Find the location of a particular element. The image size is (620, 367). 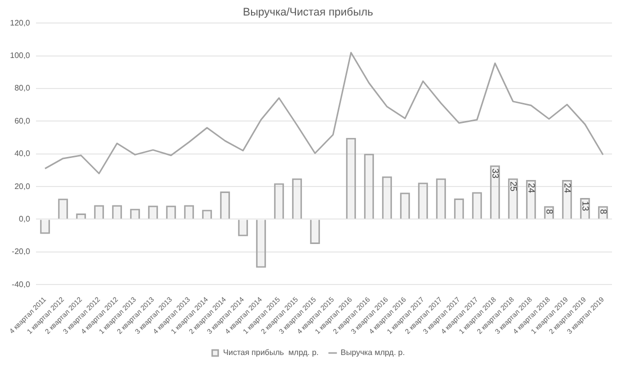

chart-title: Выручка/Чистая прибыль is located at coordinates (308, 12).